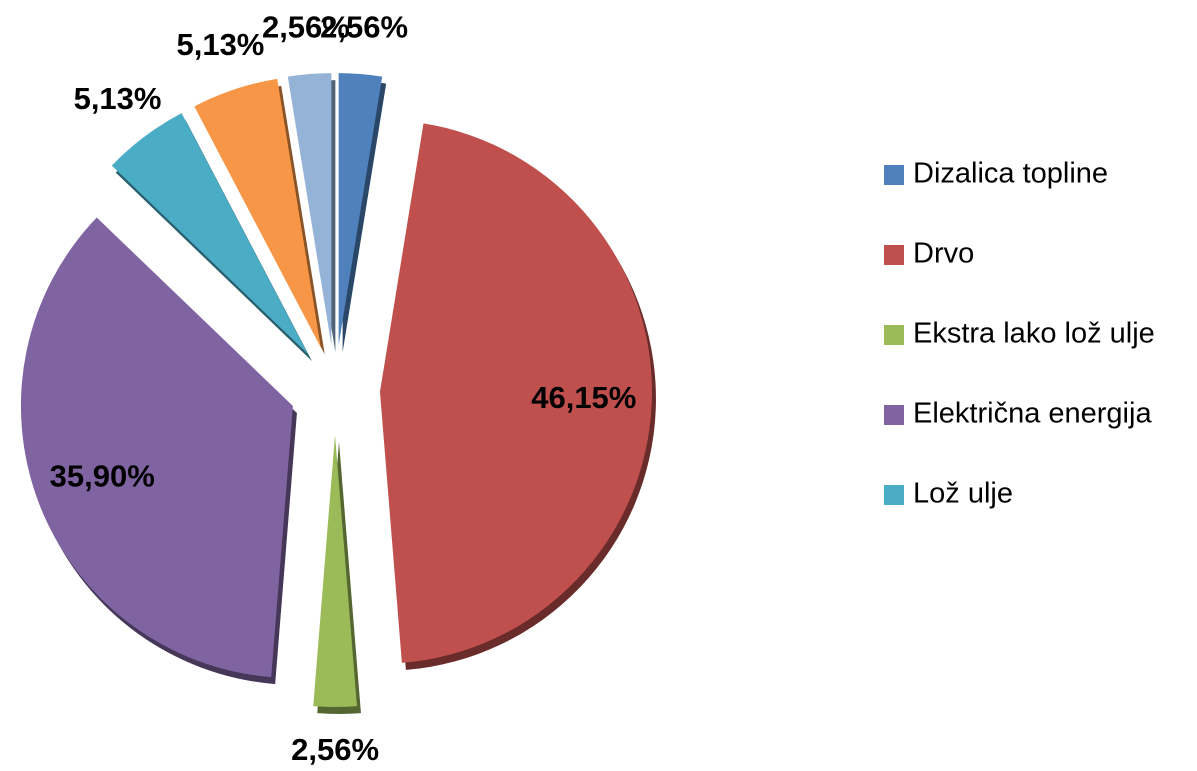  Describe the element at coordinates (963, 494) in the screenshot. I see `legend-label: Lož ulje` at that location.